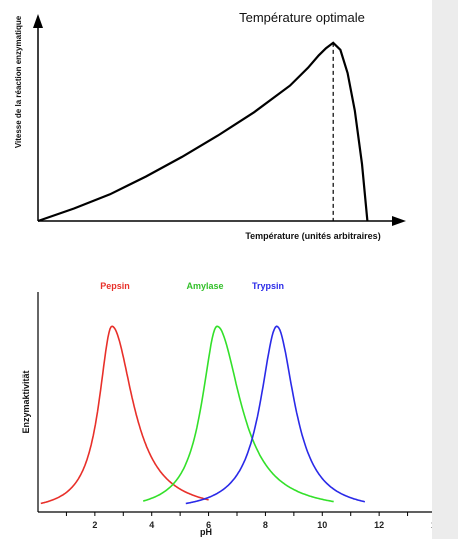 The image size is (458, 539). Describe the element at coordinates (268, 286) in the screenshot. I see `legend-label-trypsin: Trypsin` at that location.